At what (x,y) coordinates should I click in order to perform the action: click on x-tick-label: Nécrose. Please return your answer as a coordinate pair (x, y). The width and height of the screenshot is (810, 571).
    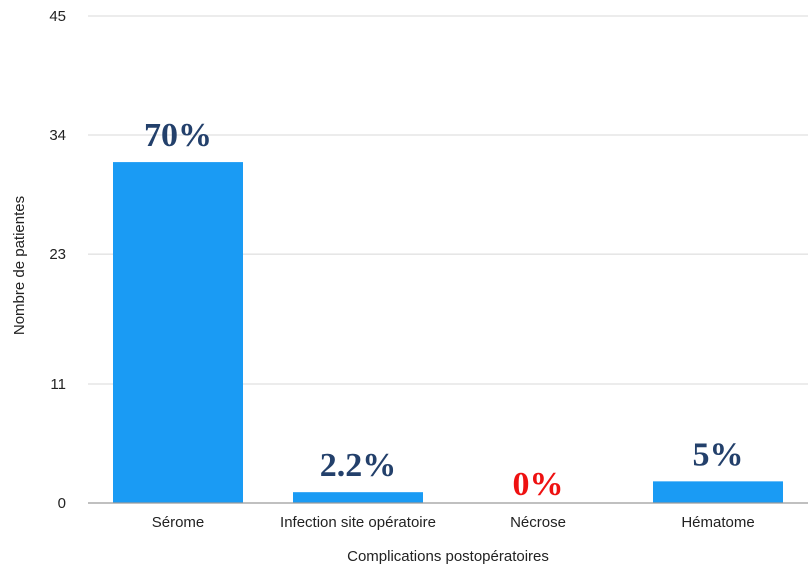
    Looking at the image, I should click on (538, 522).